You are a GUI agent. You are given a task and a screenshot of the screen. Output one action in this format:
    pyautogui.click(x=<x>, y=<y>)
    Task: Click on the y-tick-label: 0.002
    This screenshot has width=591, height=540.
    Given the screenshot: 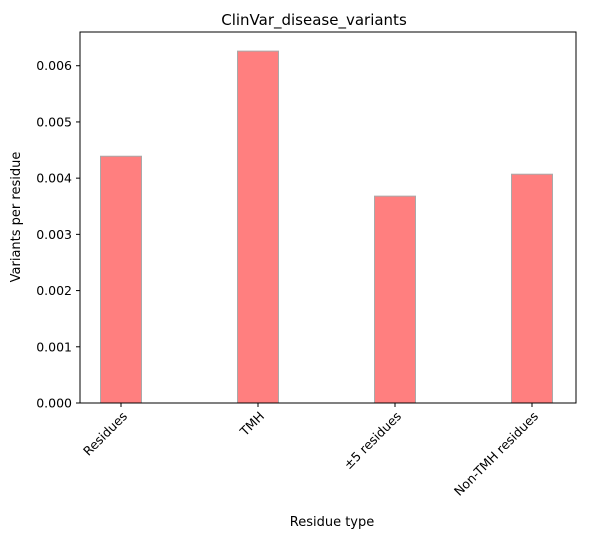 What is the action you would take?
    pyautogui.click(x=54, y=290)
    